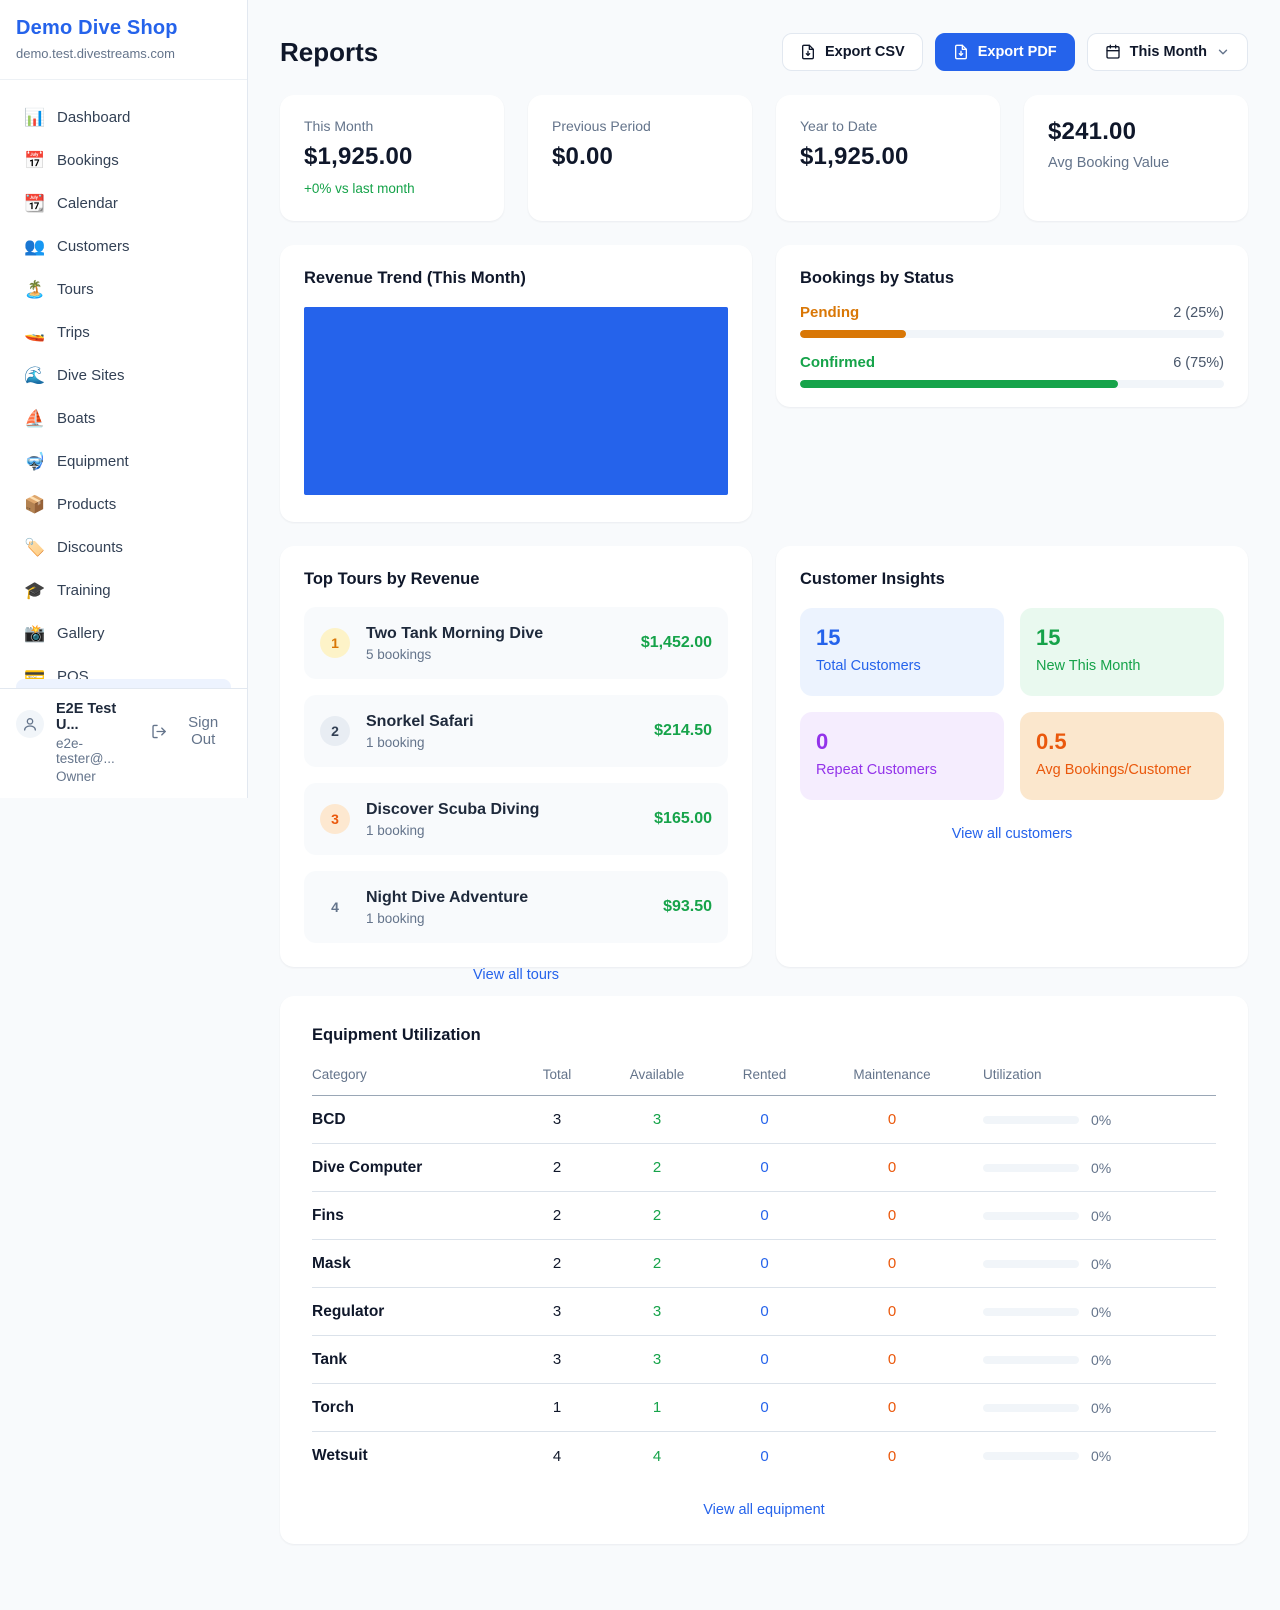 The image size is (1280, 1610). What do you see at coordinates (359, 188) in the screenshot?
I see `stat-delta: +0% vs last month` at bounding box center [359, 188].